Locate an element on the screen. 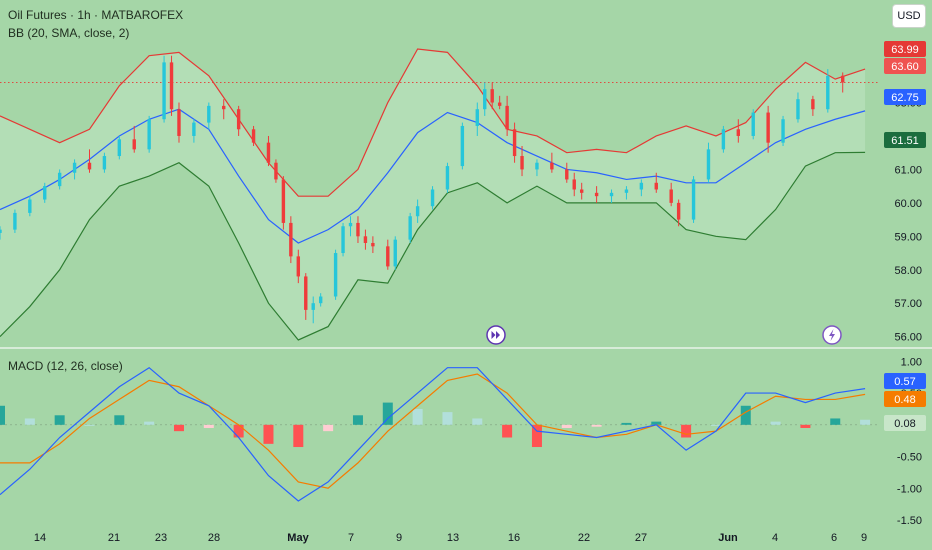  currency-button: USD is located at coordinates (909, 16).